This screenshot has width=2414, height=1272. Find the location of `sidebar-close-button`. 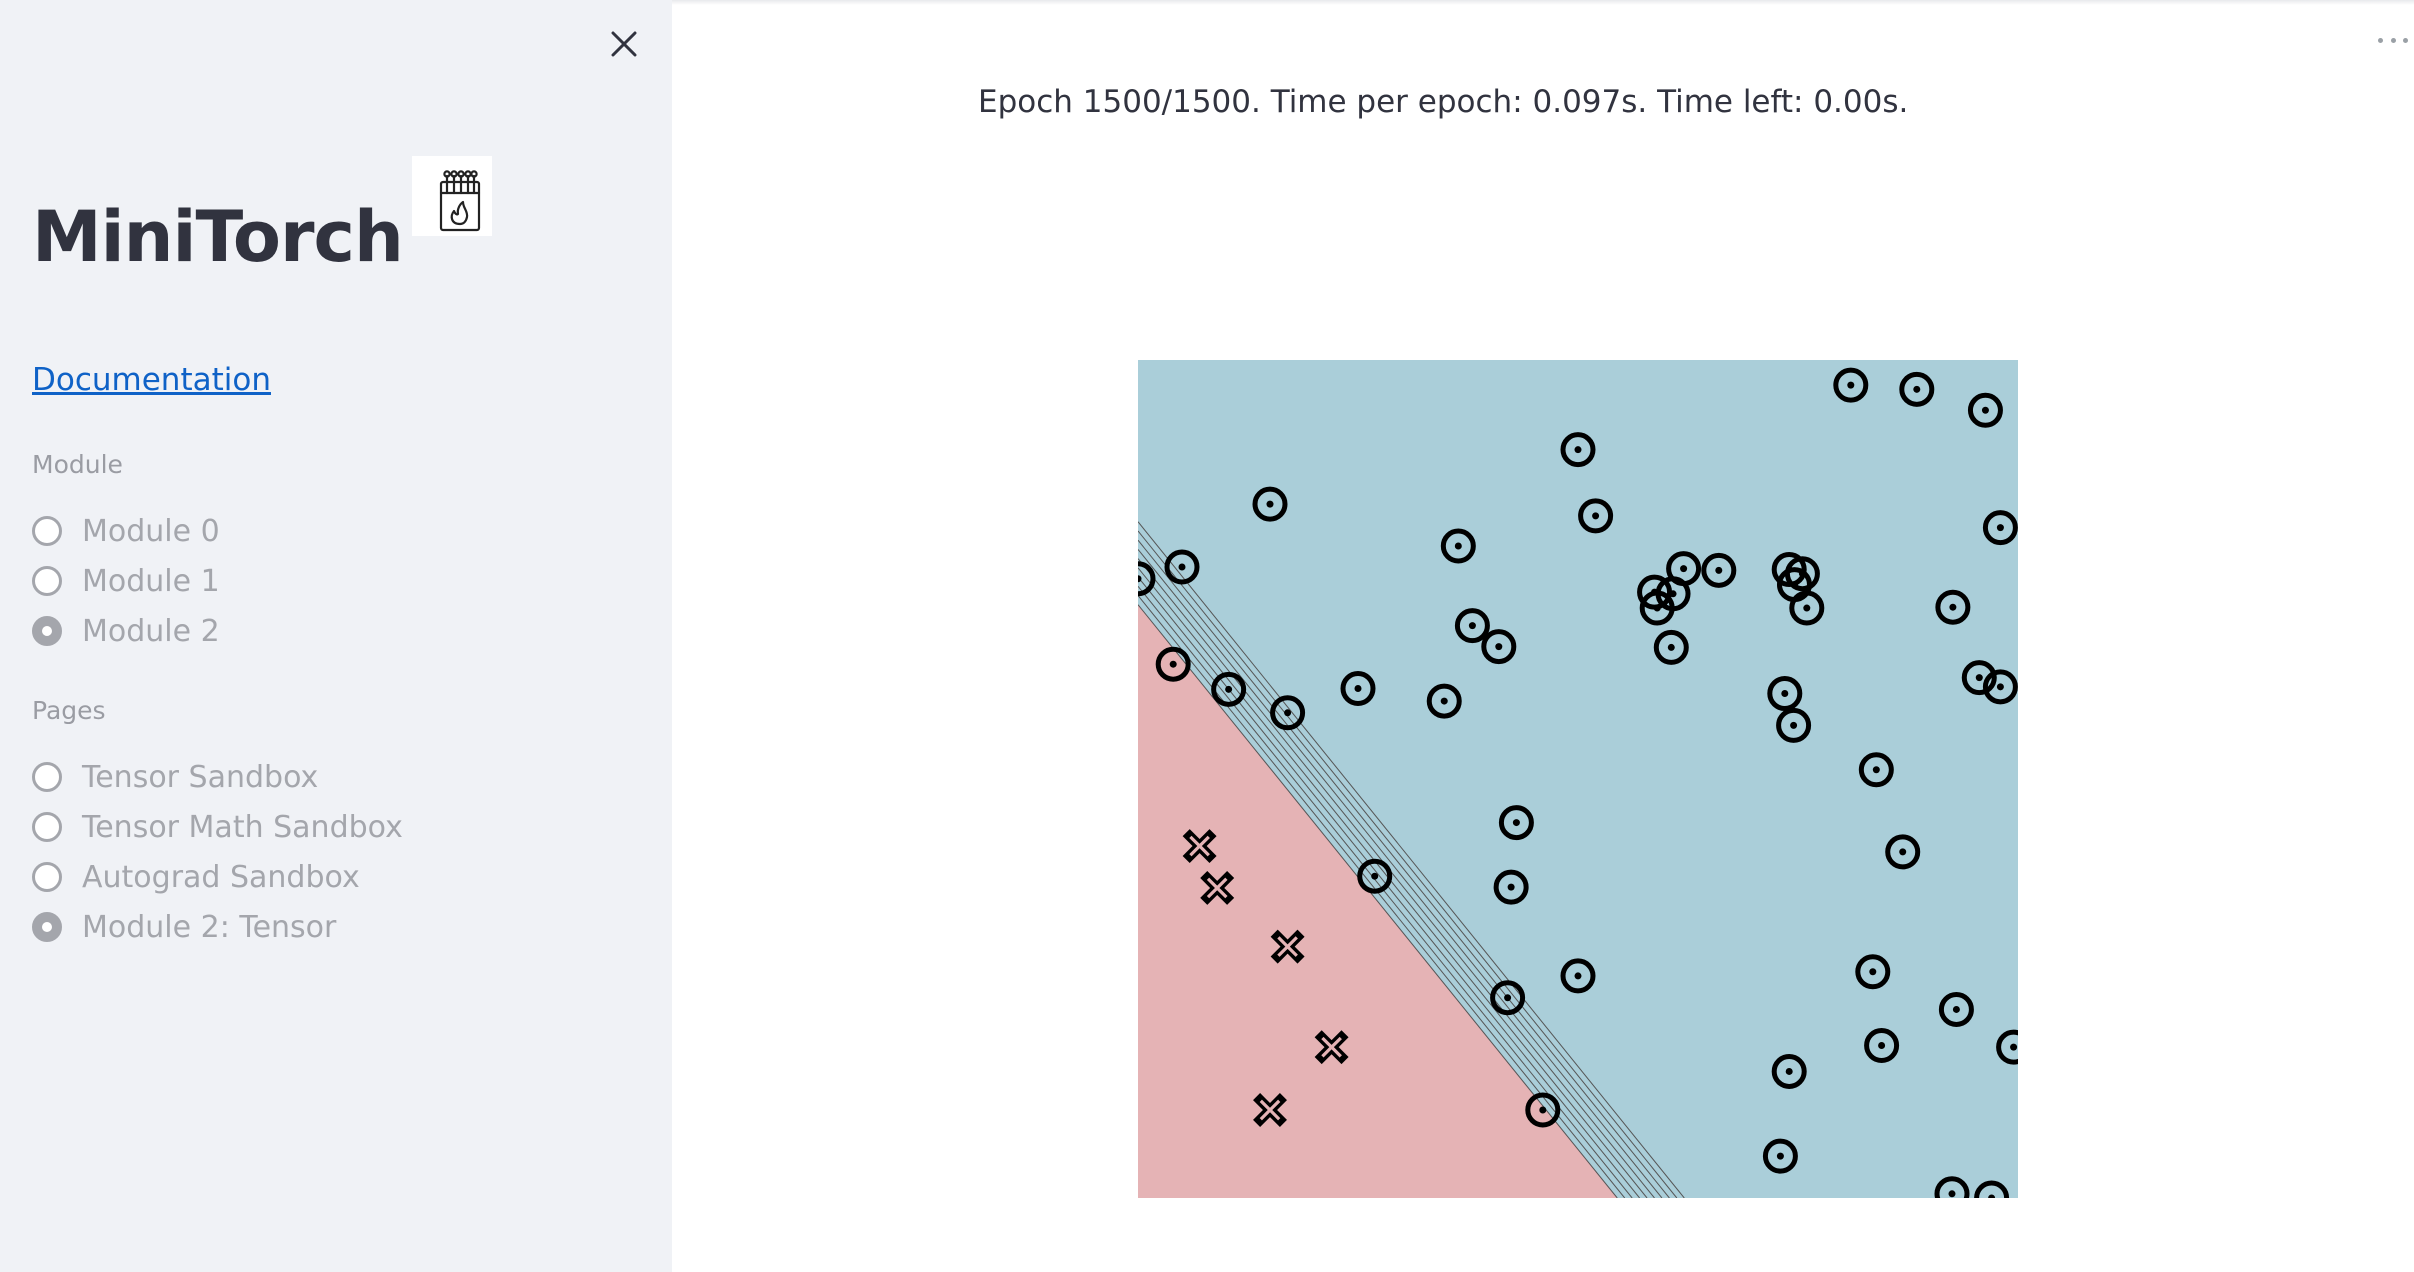

sidebar-close-button is located at coordinates (624, 44).